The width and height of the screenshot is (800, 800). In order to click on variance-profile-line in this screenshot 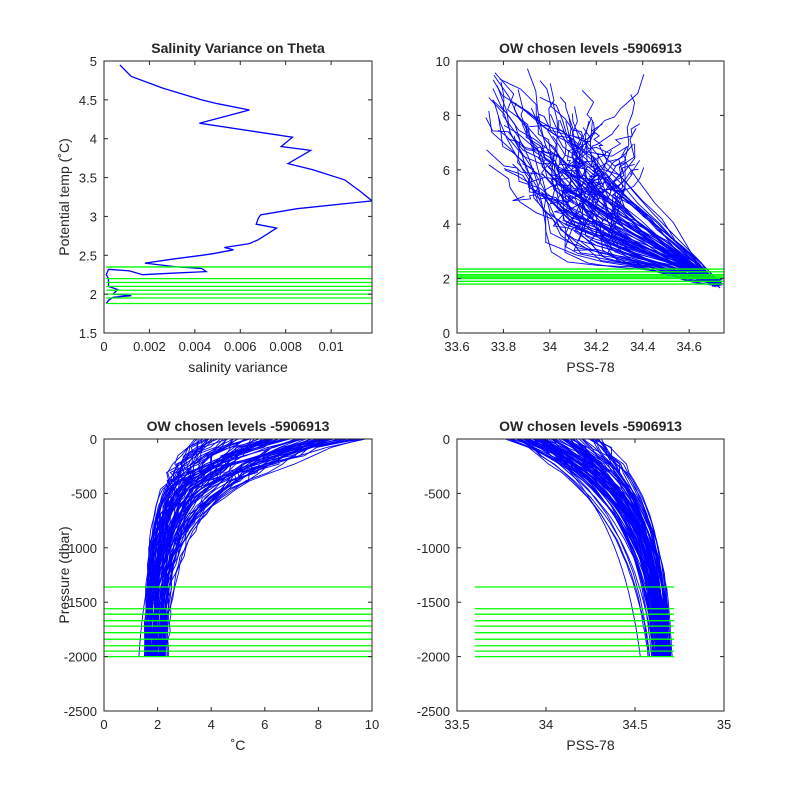, I will do `click(238, 184)`.